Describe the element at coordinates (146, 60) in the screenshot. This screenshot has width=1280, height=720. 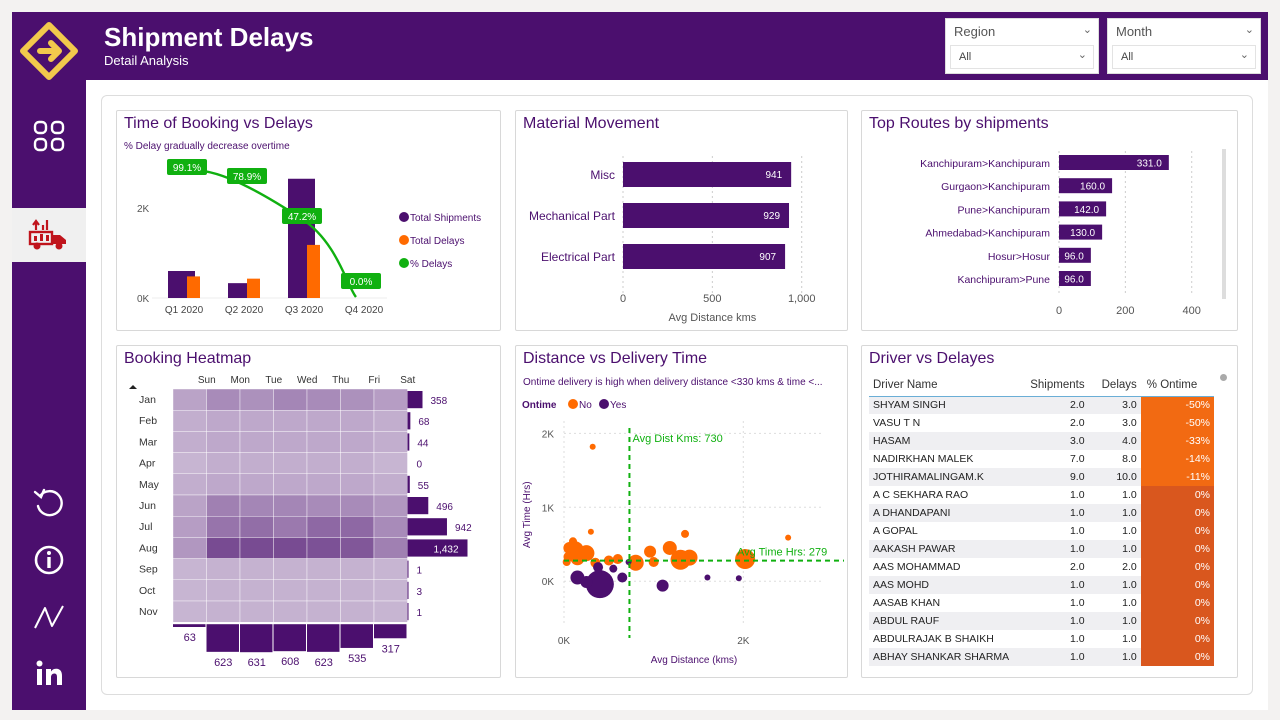
I see `page-subtitle: Detail Analysis` at that location.